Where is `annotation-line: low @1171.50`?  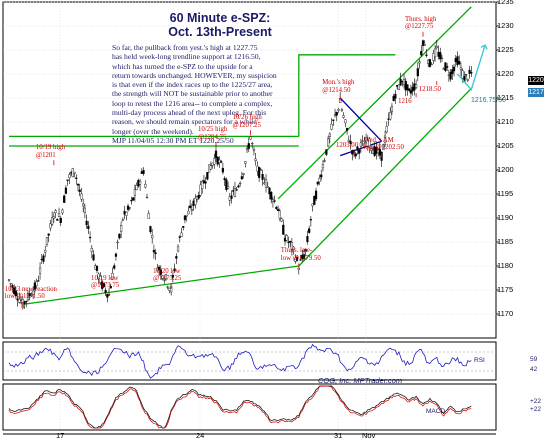
annotation-line: low @1171.50 is located at coordinates (24, 297).